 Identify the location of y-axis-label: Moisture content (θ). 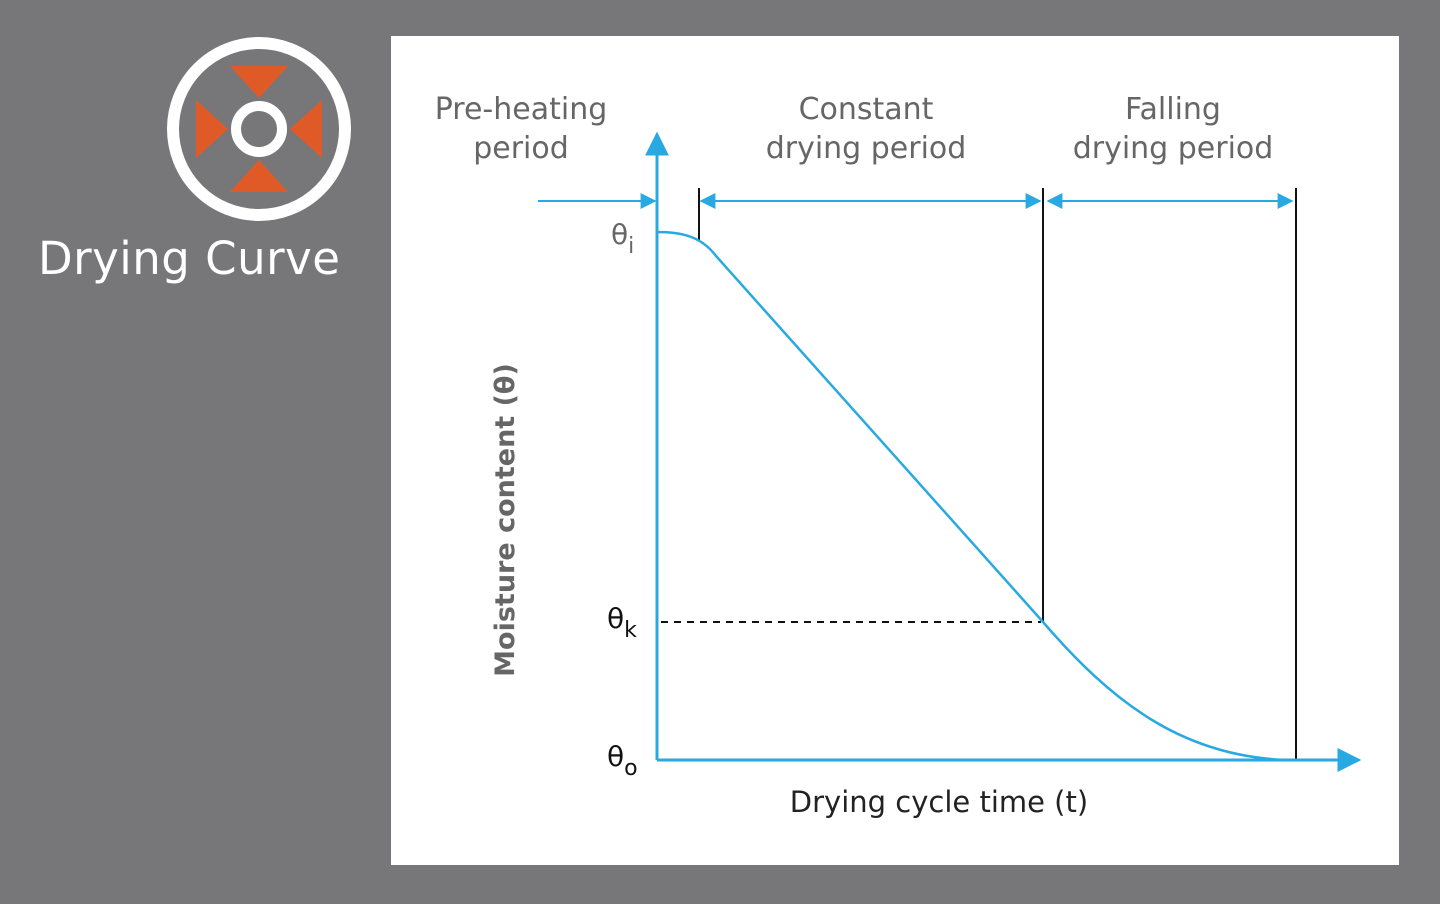
(505, 520).